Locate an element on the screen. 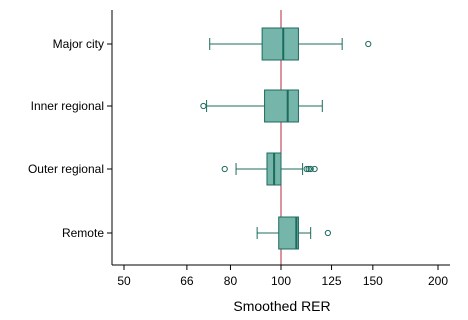 This screenshot has height=320, width=468. category-label: Major city is located at coordinates (78, 44).